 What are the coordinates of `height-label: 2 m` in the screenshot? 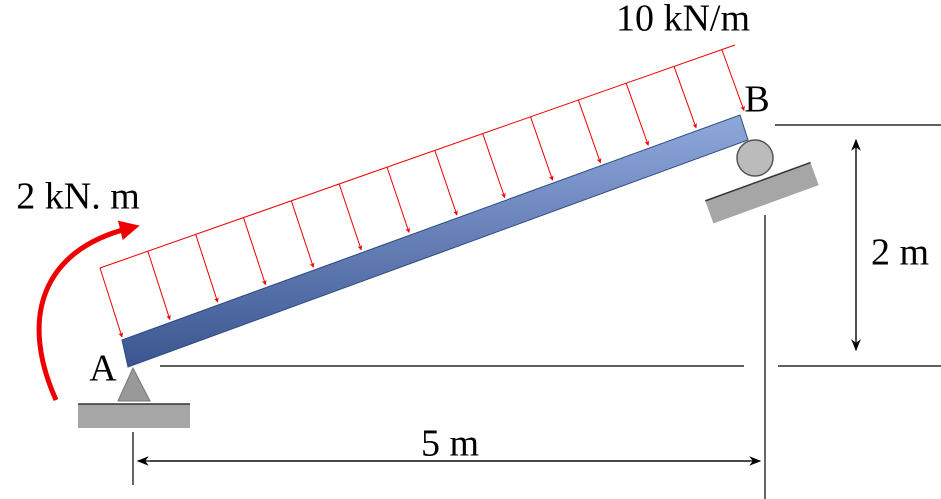 It's located at (900, 253).